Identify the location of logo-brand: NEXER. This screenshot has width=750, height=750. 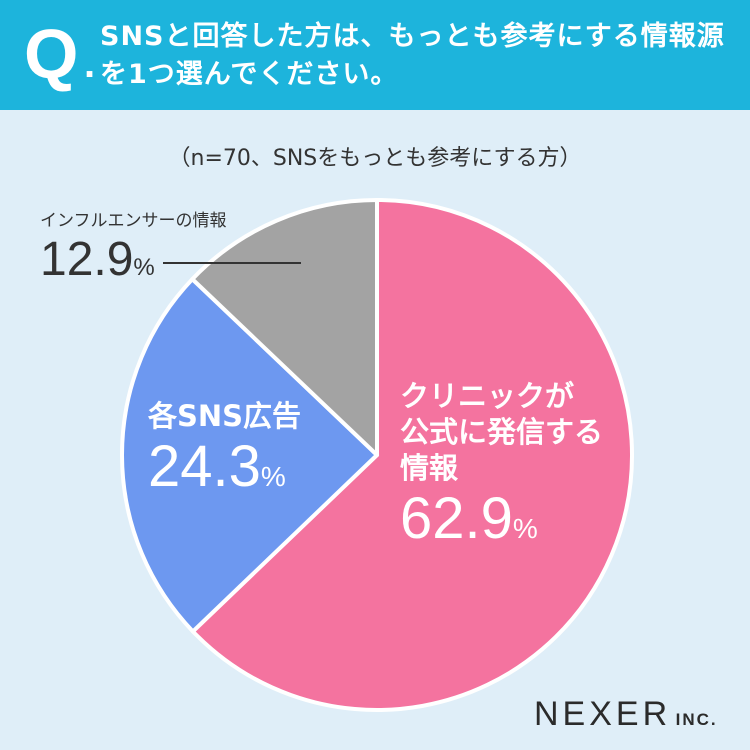
(603, 714).